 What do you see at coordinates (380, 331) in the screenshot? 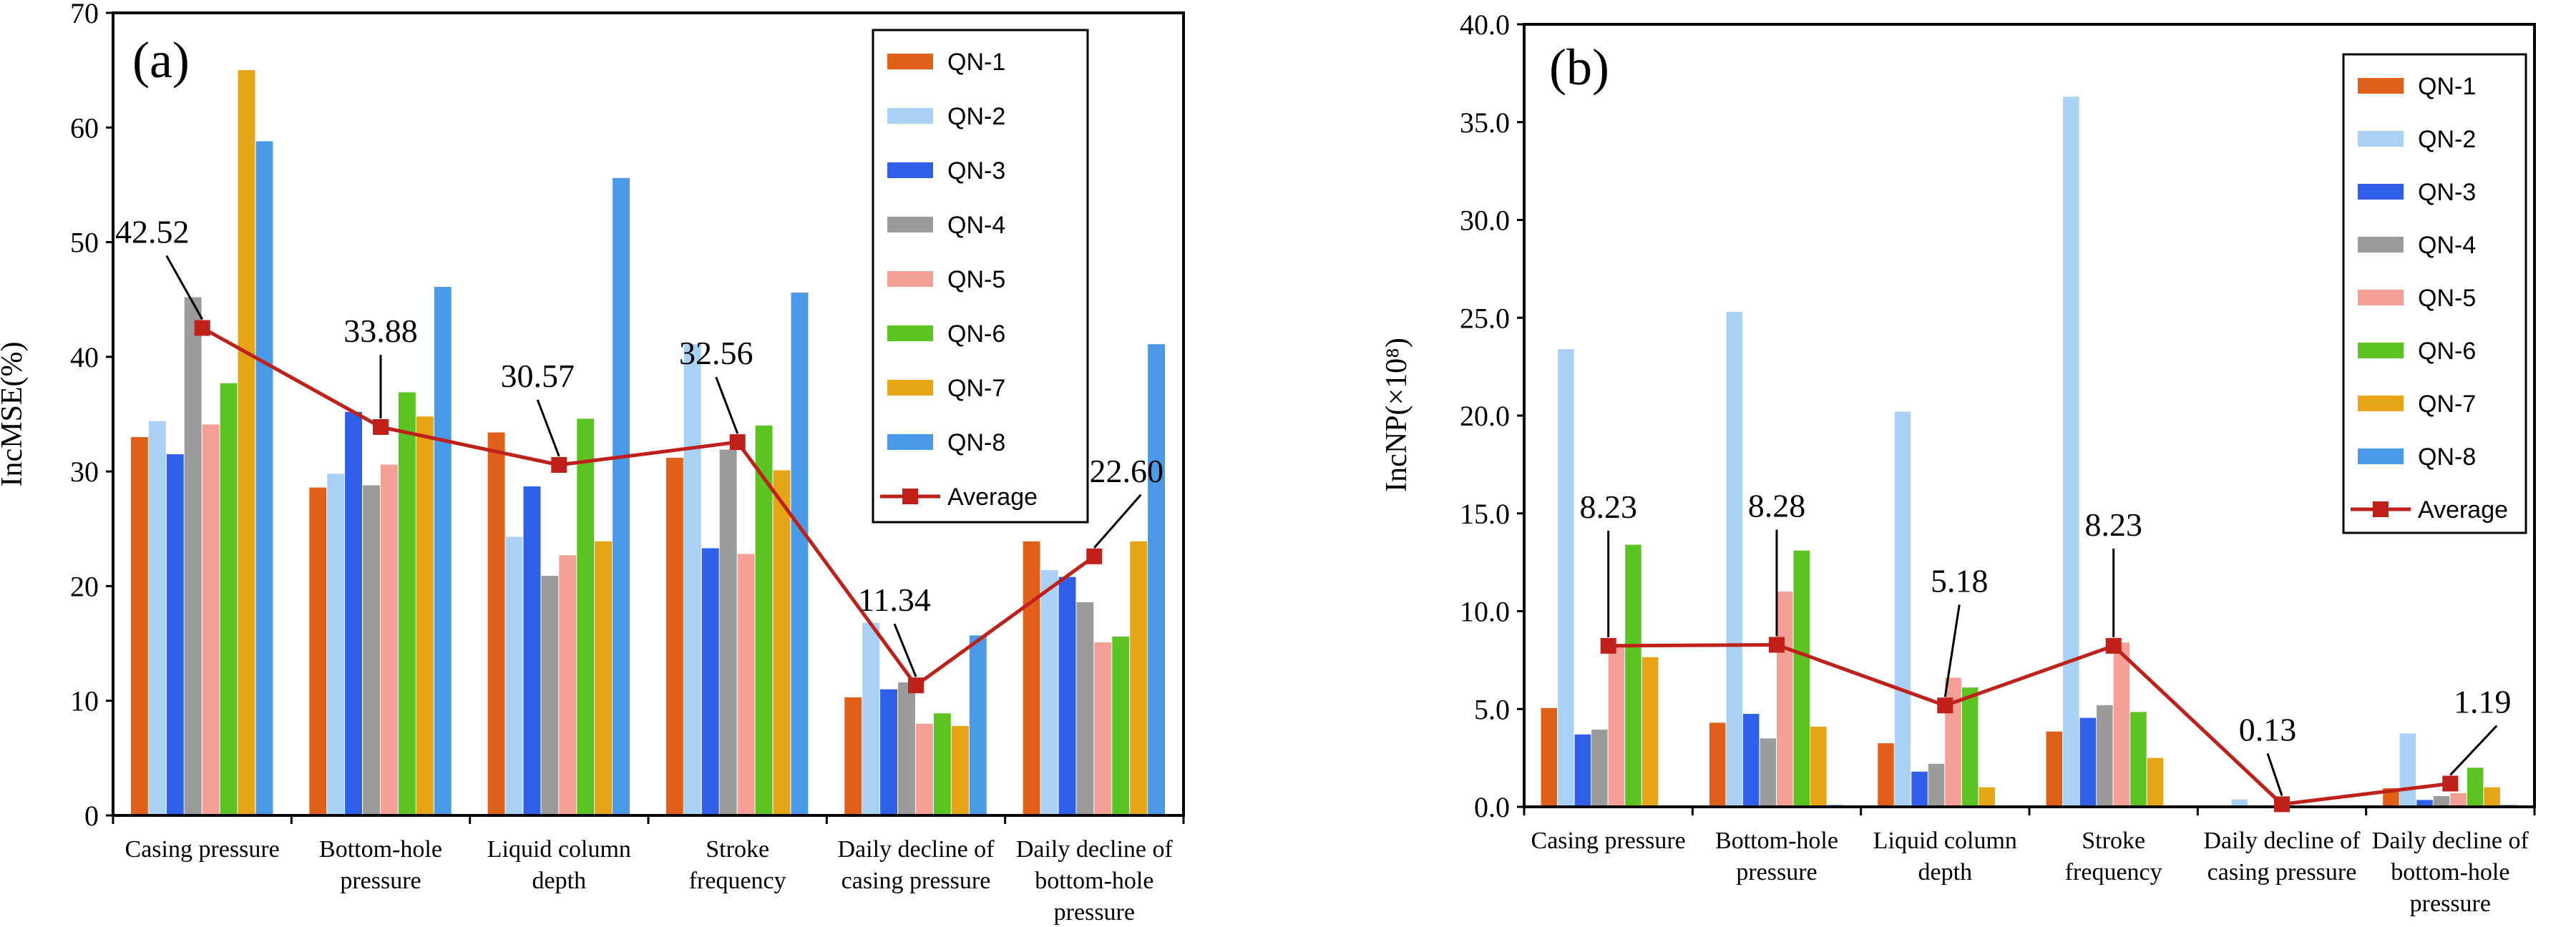
I see `average-value-label: 33.88` at bounding box center [380, 331].